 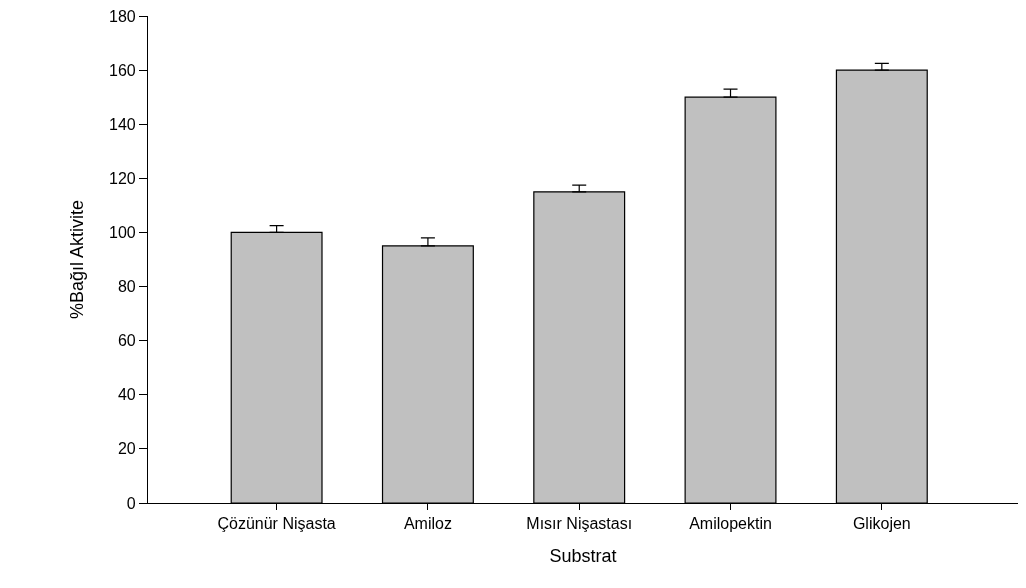 I want to click on y-tick-label: 100, so click(x=122, y=233).